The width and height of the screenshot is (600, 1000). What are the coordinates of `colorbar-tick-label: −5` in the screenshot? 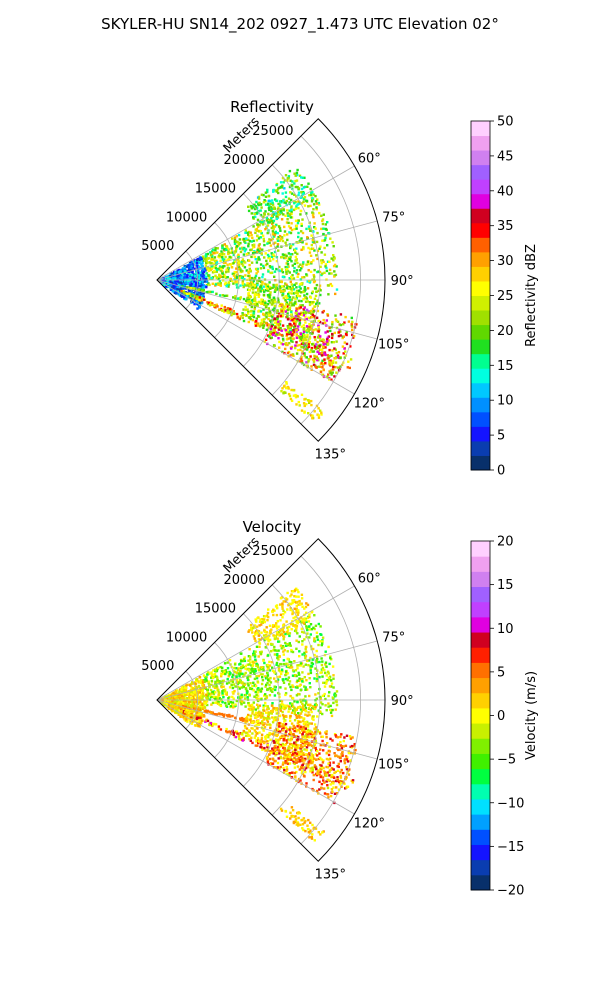 It's located at (506, 760).